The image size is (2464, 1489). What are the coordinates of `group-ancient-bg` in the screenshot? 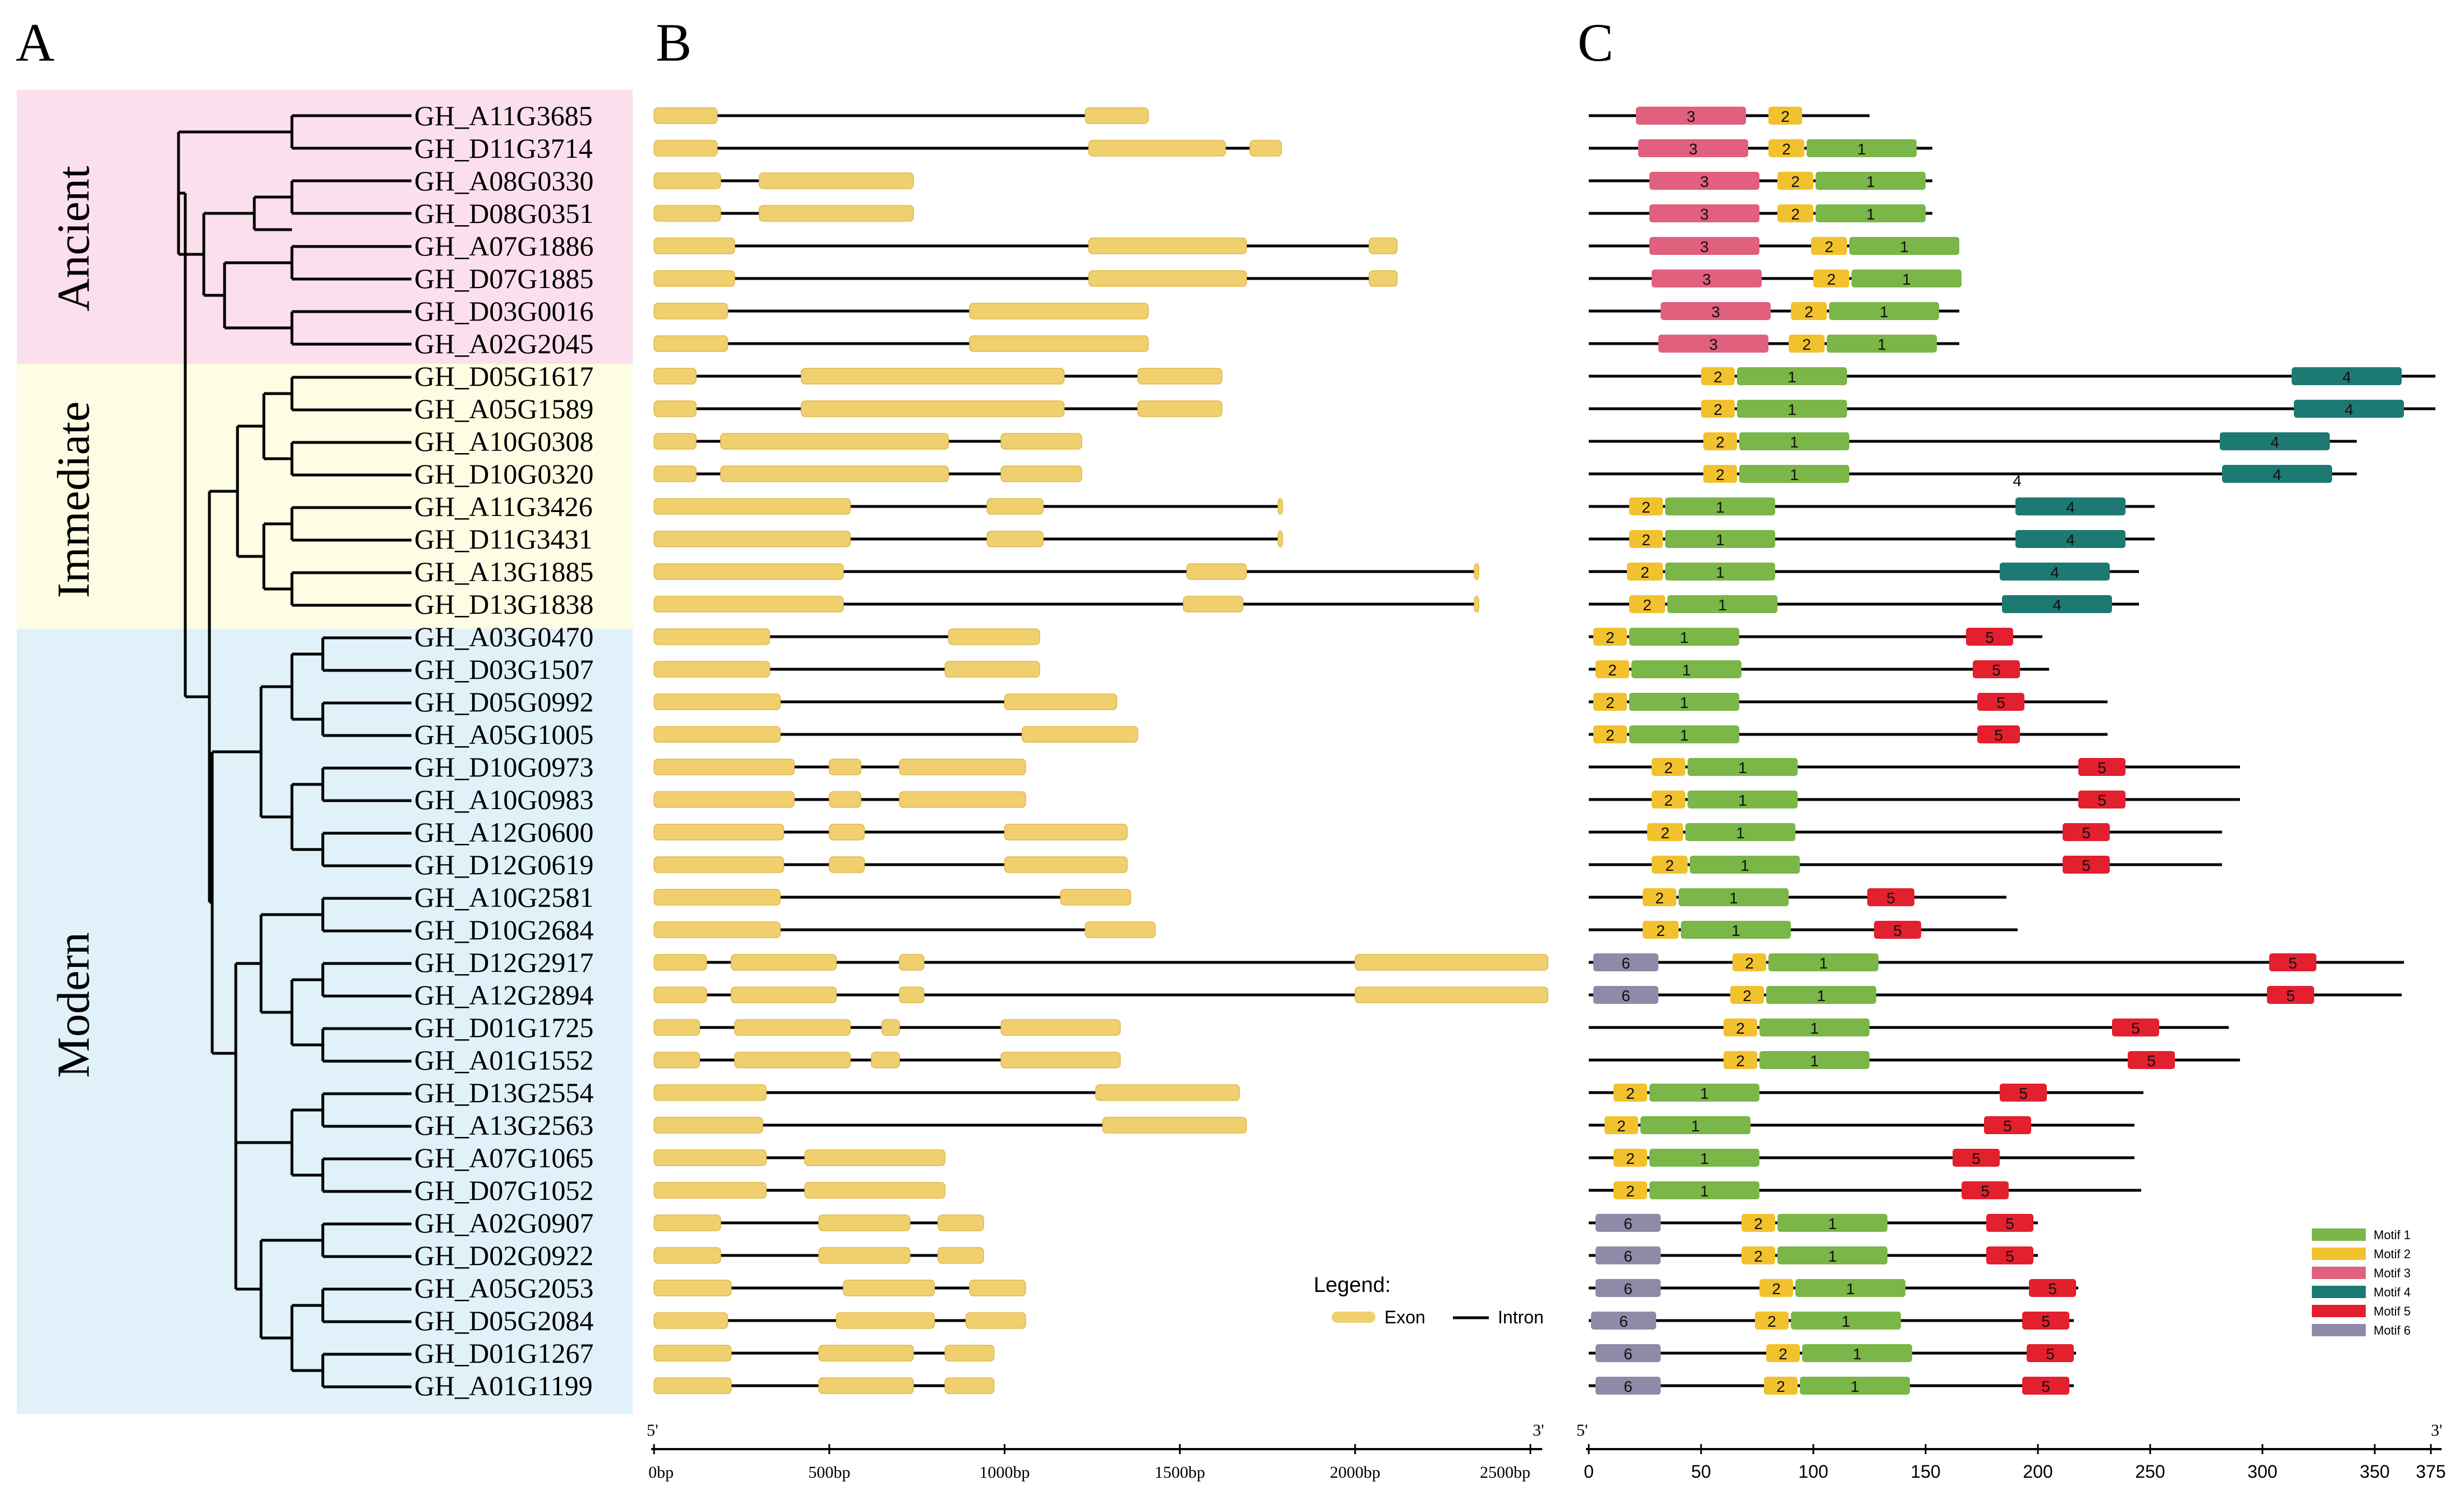 It's located at (325, 227).